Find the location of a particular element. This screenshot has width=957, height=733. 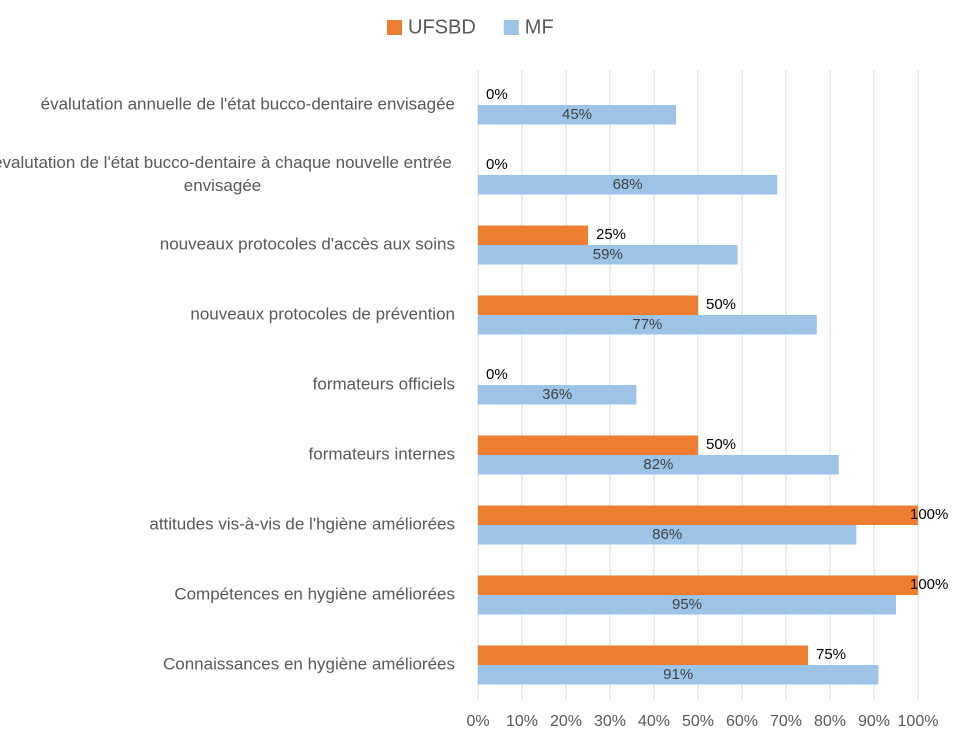

y-tick-label: nouveaux protocoles d'accès aux soins is located at coordinates (227, 245).